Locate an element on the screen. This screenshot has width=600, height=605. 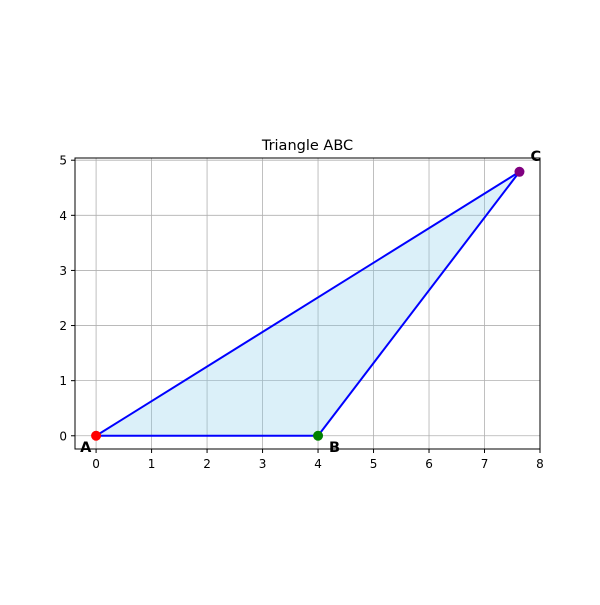
point-label-a: A is located at coordinates (86, 448).